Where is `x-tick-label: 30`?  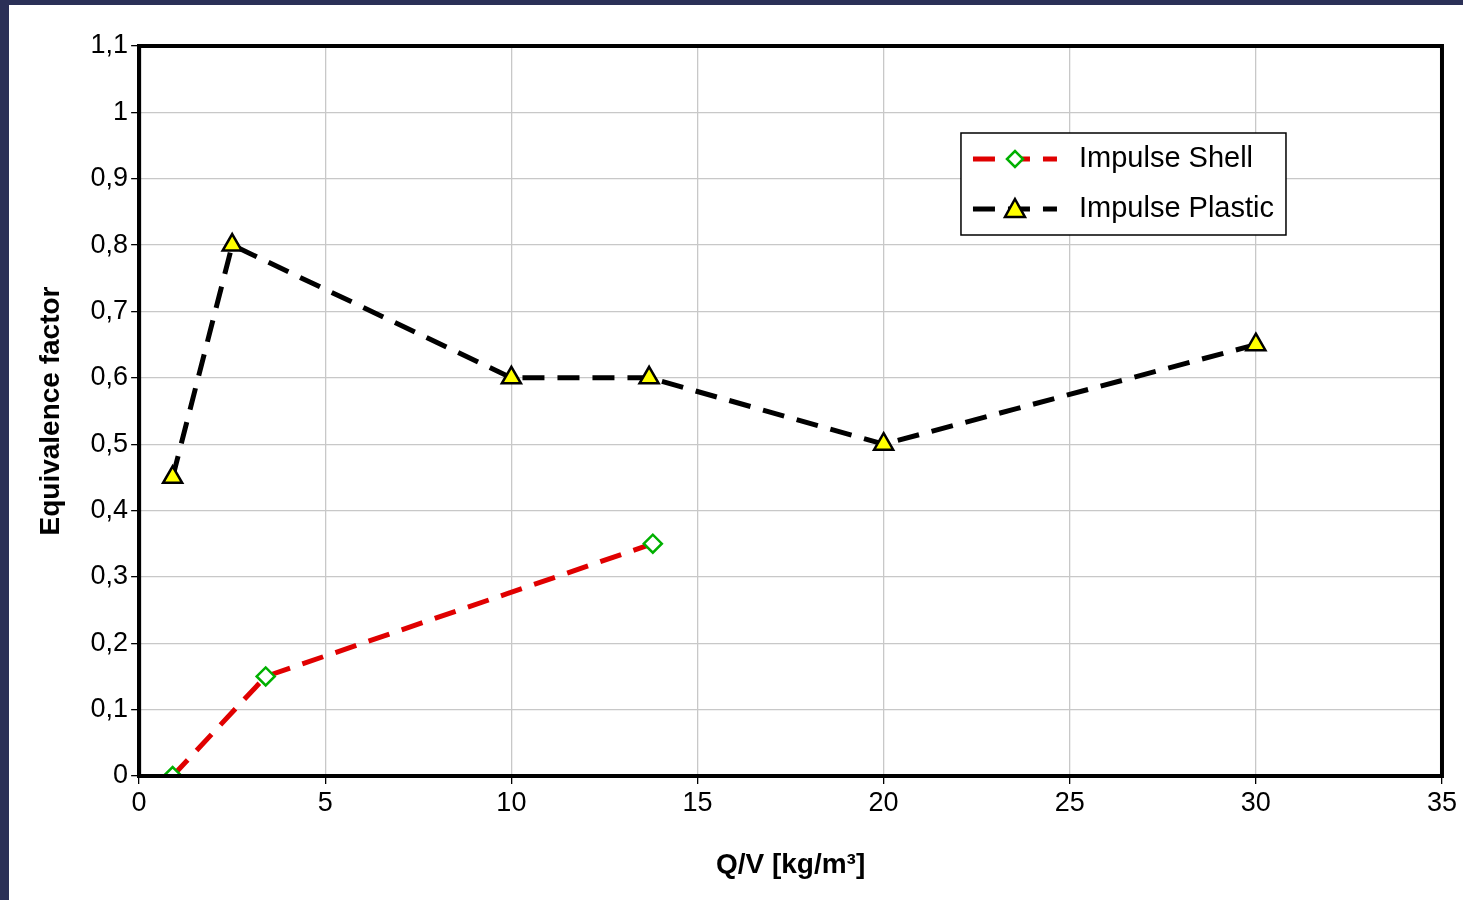 x-tick-label: 30 is located at coordinates (1255, 801).